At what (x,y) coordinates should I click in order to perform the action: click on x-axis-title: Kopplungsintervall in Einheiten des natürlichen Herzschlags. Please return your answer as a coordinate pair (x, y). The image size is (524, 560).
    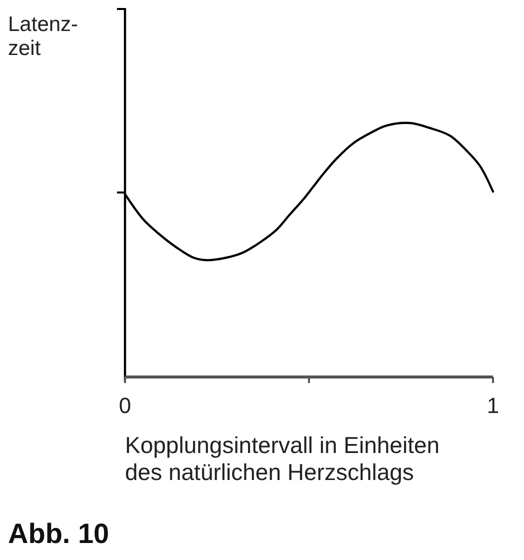
    Looking at the image, I should click on (282, 458).